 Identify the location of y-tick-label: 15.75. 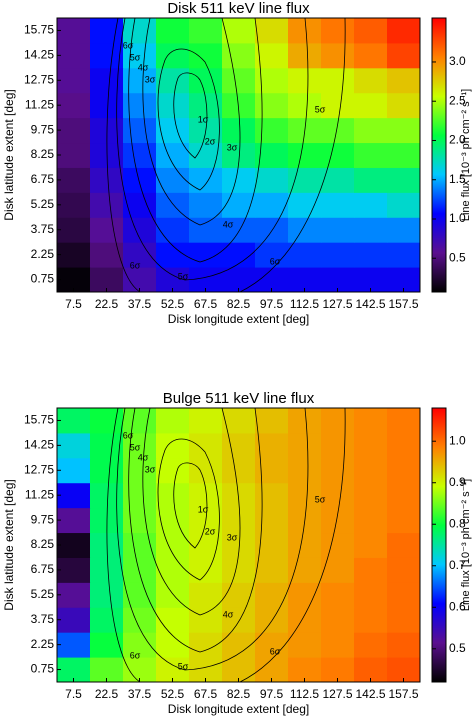
(39, 420).